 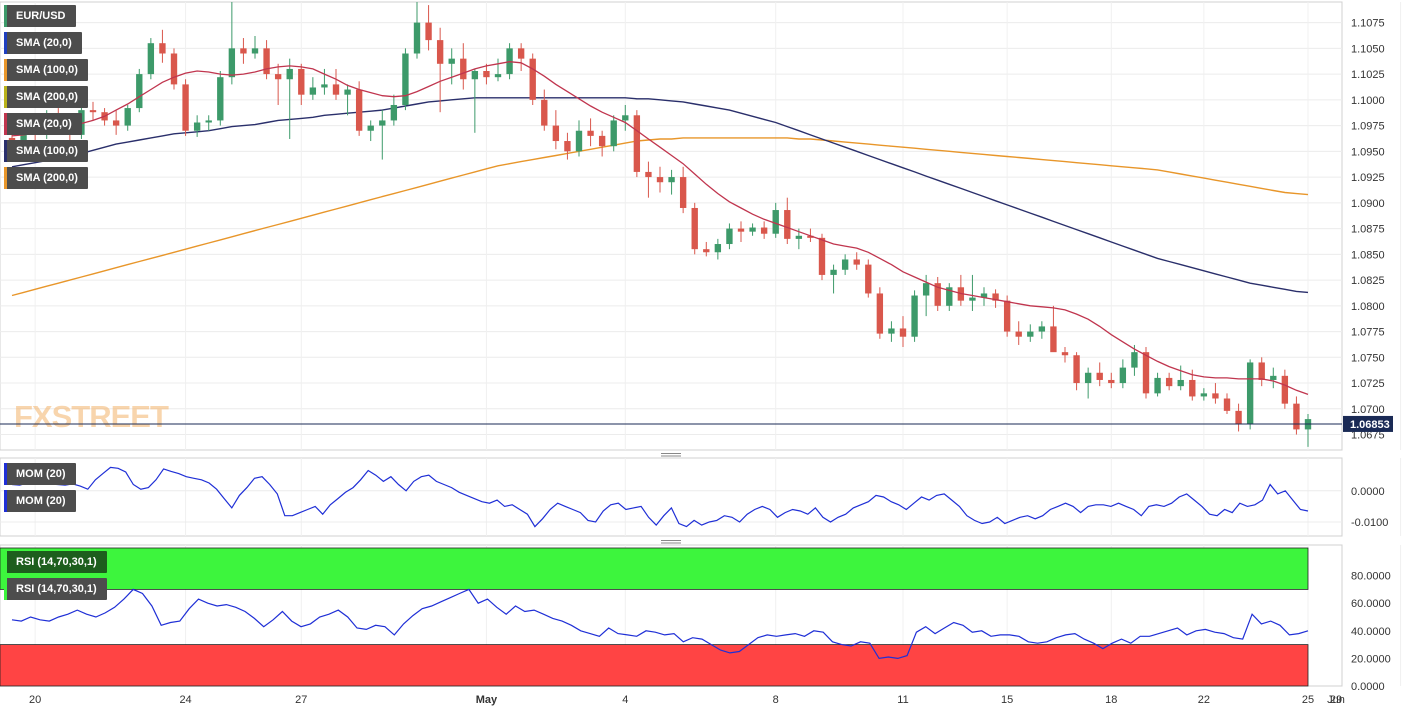 What do you see at coordinates (1204, 700) in the screenshot?
I see `x-tick-label: 22` at bounding box center [1204, 700].